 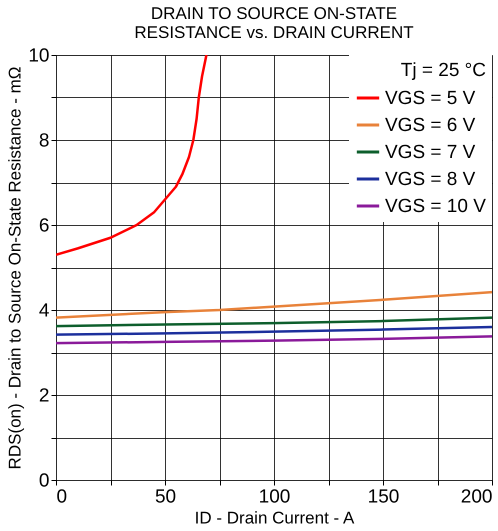 I want to click on legend-label: VGS = 5 V, so click(x=430, y=98).